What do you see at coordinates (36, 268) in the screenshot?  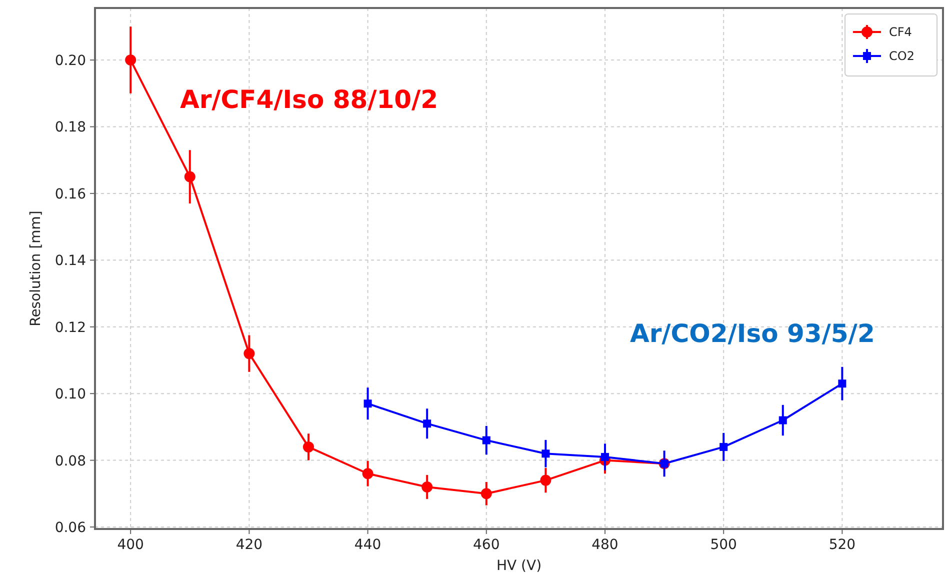 I see `y-axis-title: Resolution [mm]` at bounding box center [36, 268].